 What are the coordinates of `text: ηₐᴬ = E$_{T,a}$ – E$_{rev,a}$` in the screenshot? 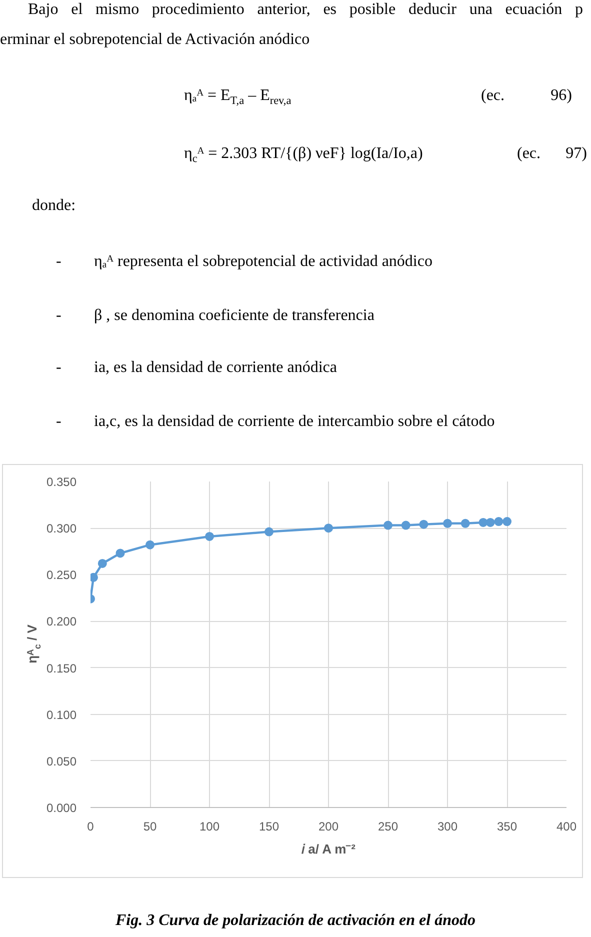 It's located at (238, 97).